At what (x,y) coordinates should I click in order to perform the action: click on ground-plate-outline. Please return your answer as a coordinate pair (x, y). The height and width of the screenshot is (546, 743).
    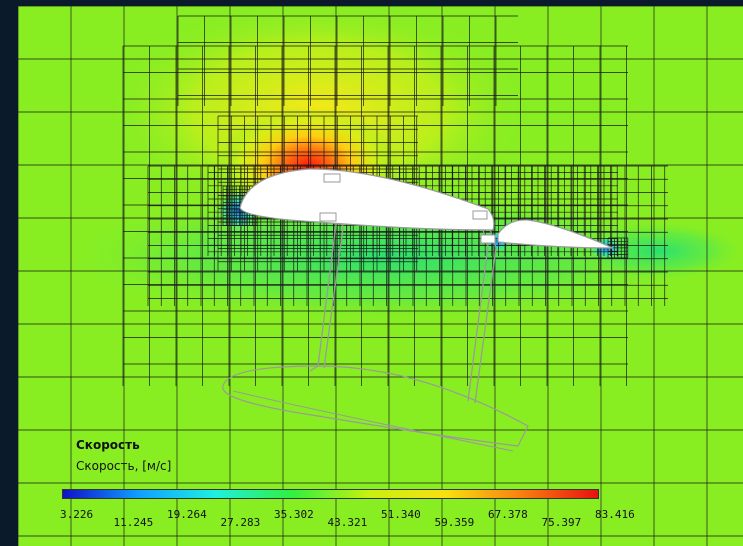
    Looking at the image, I should click on (375, 406).